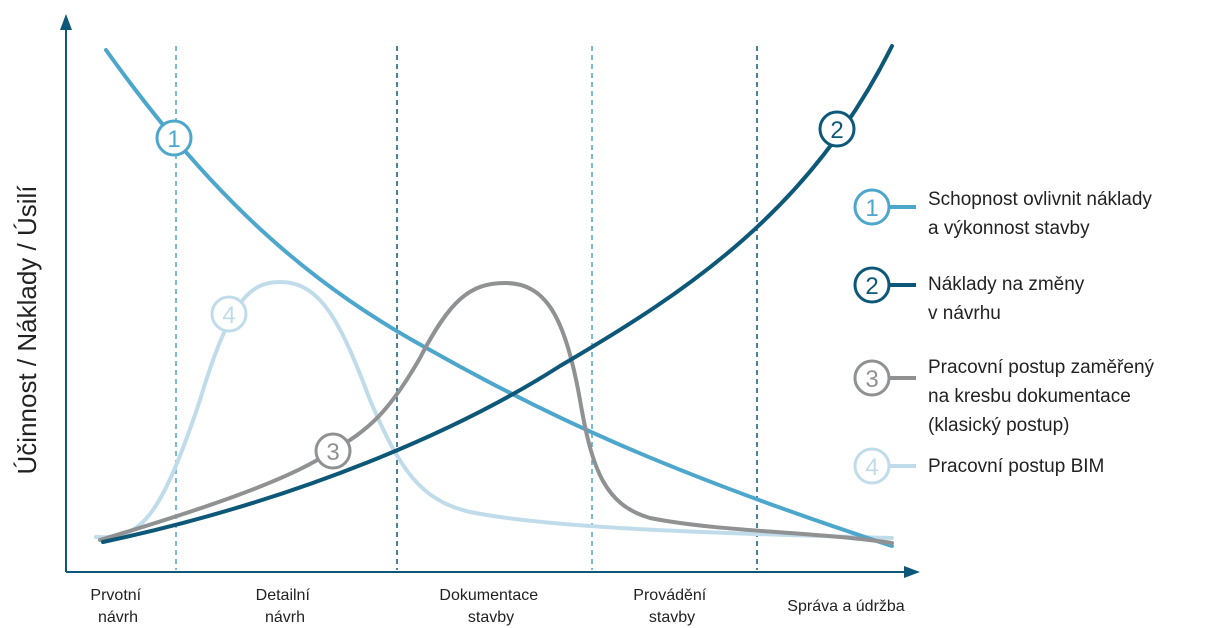 The height and width of the screenshot is (628, 1208). I want to click on curve-4-marker: 4, so click(229, 314).